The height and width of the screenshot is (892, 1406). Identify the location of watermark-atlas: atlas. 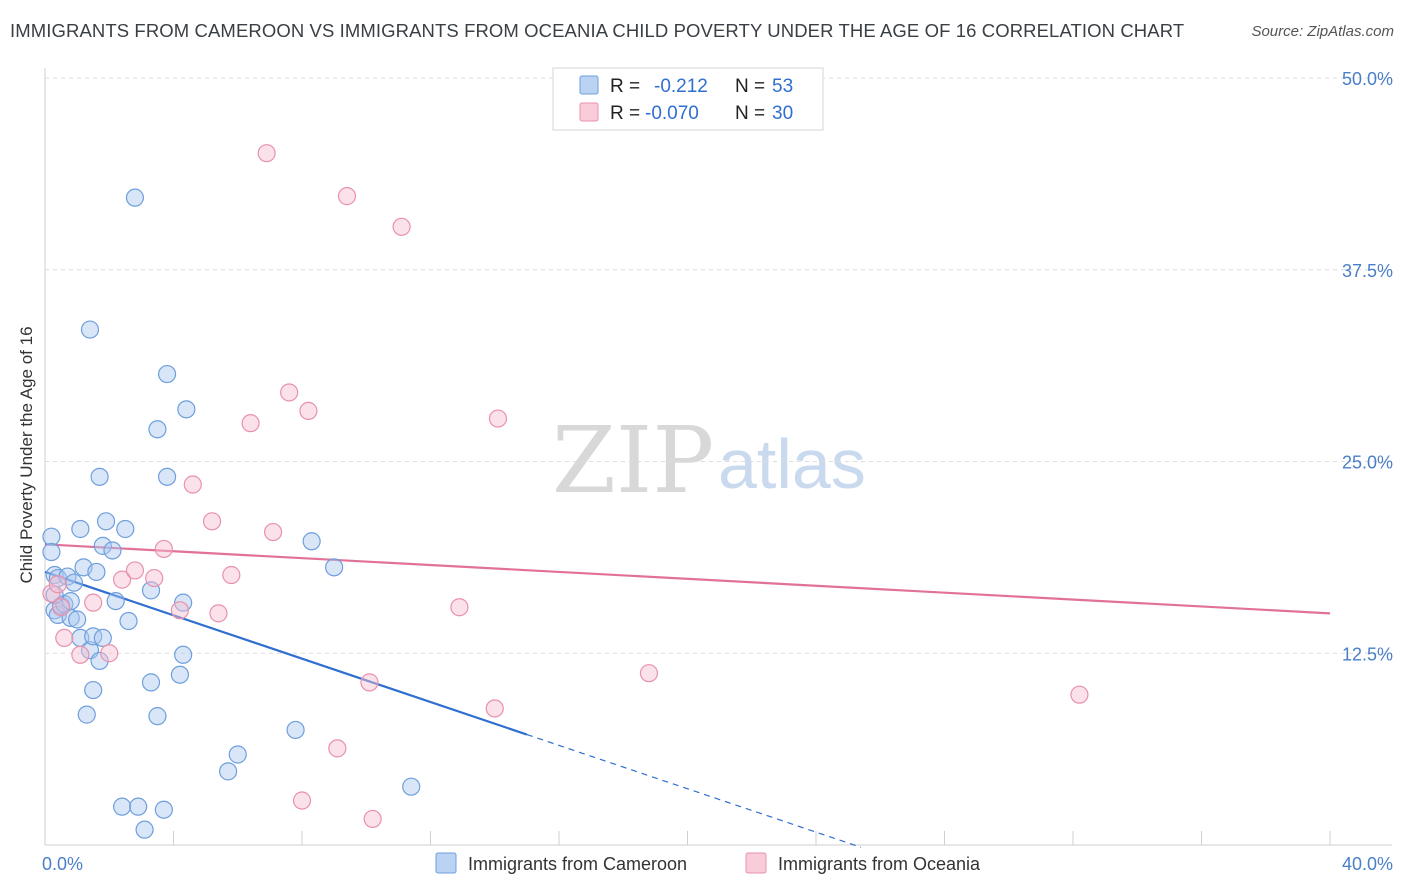
(792, 464).